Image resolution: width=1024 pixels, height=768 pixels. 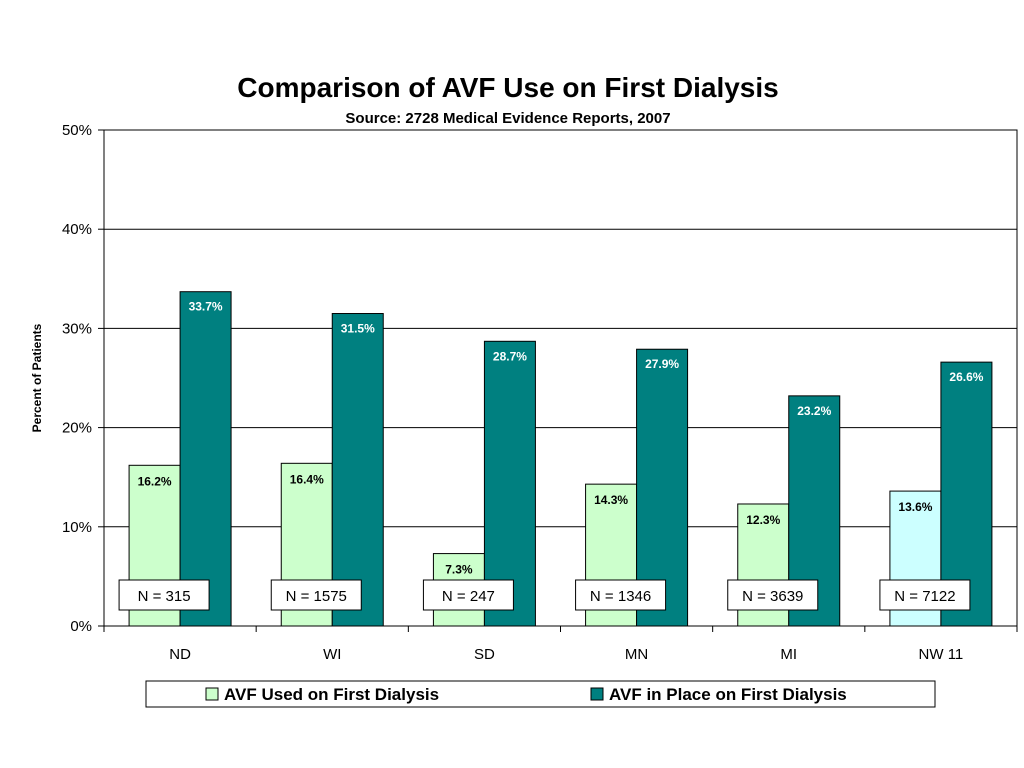 I want to click on x-tick-label: ND, so click(x=180, y=654).